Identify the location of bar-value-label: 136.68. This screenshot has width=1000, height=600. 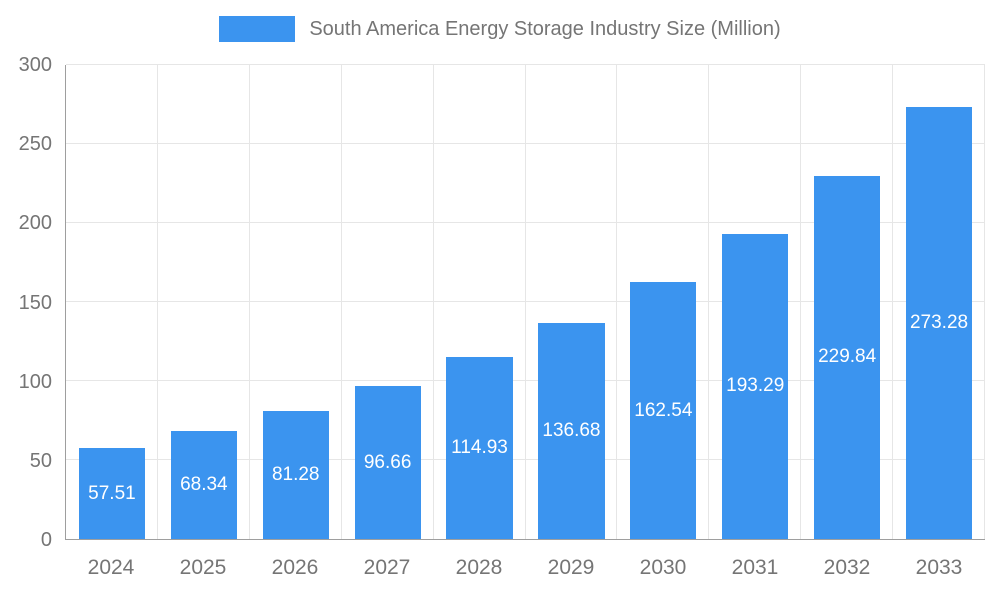
(571, 431).